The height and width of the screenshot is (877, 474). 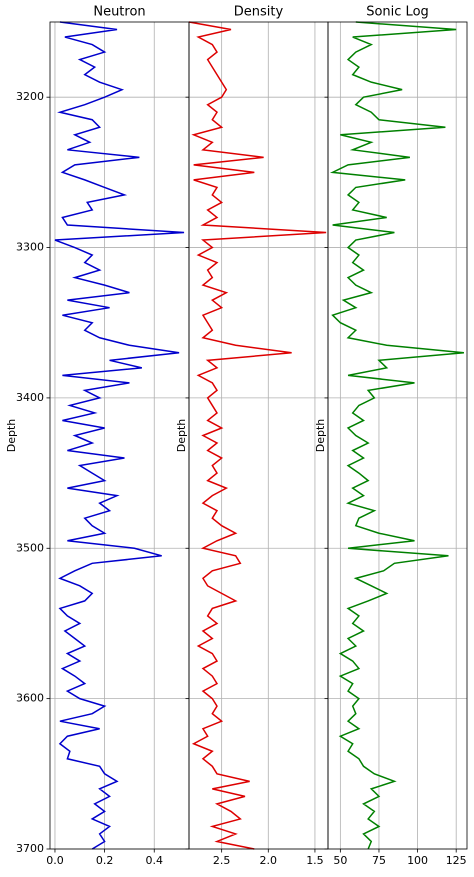 What do you see at coordinates (30, 547) in the screenshot?
I see `y-tick-label: 3500` at bounding box center [30, 547].